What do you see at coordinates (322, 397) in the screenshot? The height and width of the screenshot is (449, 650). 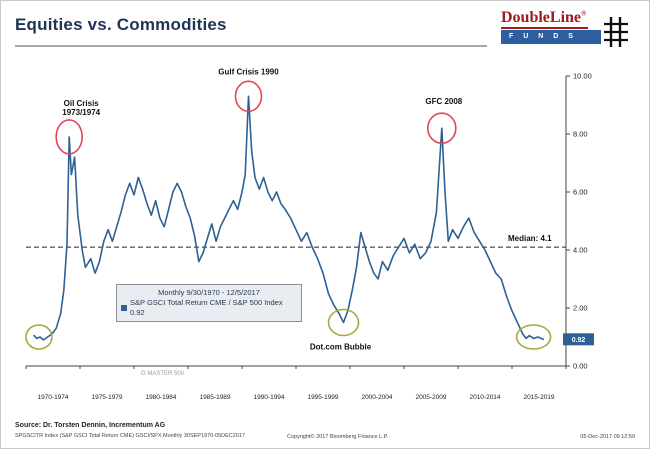 I see `x-tick-label: 1995-1999` at bounding box center [322, 397].